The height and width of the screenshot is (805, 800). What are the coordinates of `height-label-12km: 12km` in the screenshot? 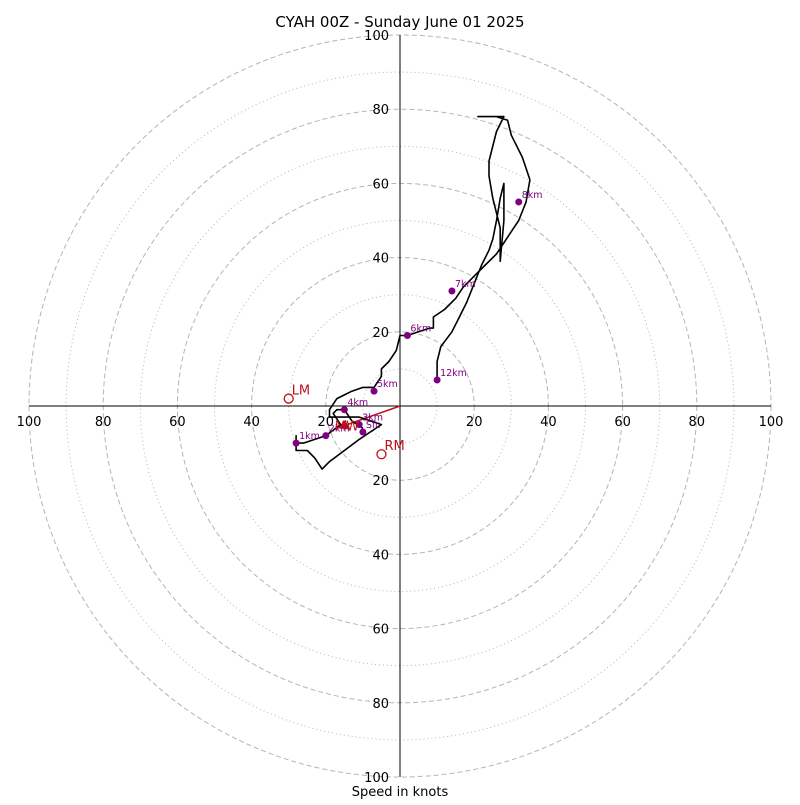 It's located at (453, 373).